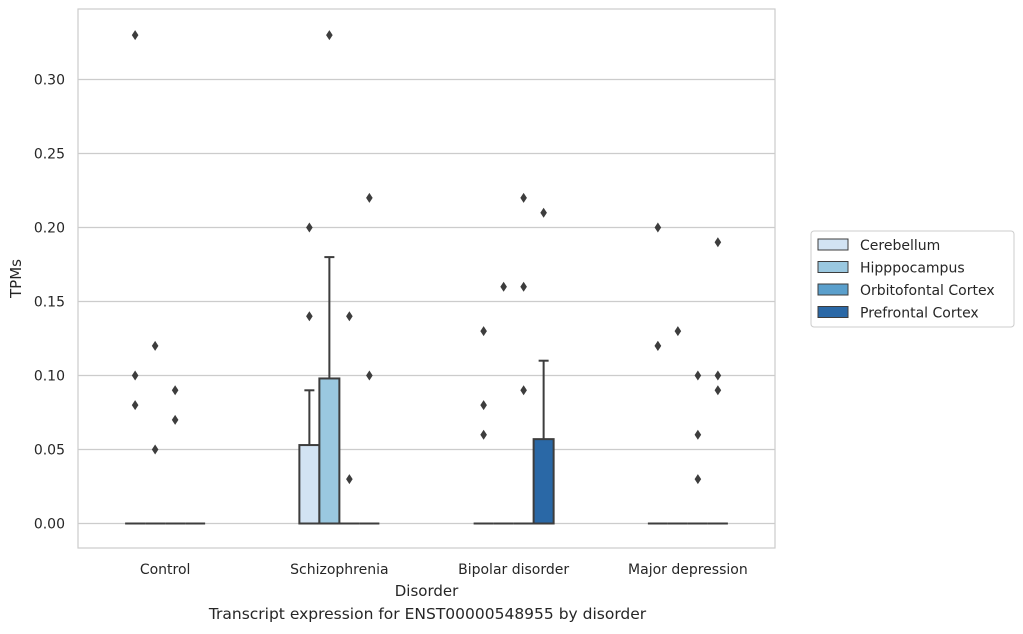  What do you see at coordinates (49, 155) in the screenshot?
I see `y-tick-label: 0.25` at bounding box center [49, 155].